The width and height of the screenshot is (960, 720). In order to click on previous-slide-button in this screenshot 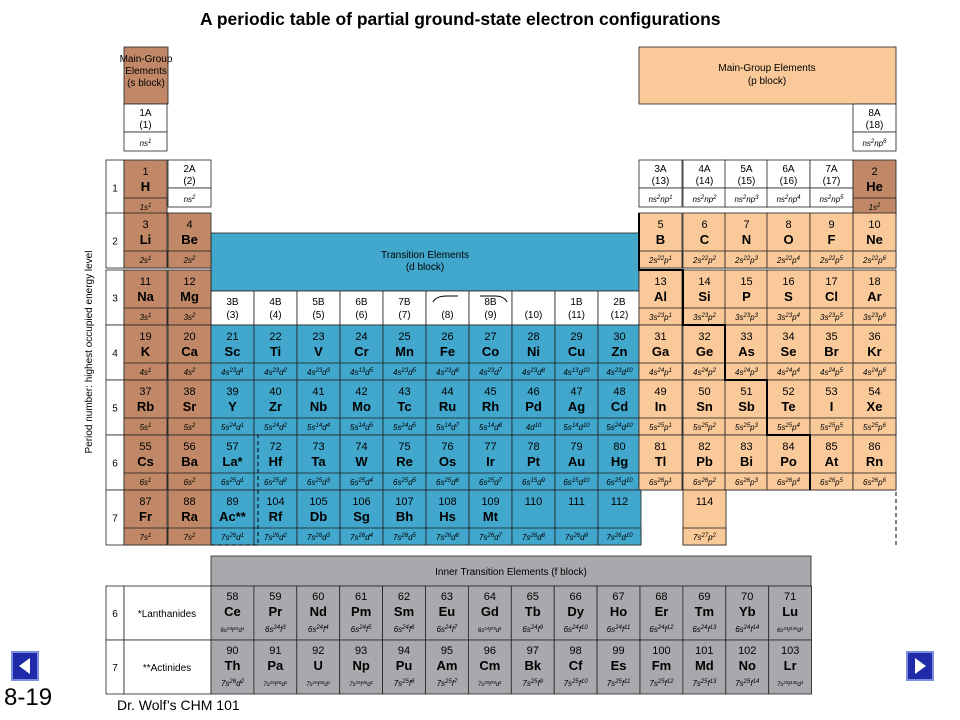, I will do `click(25, 666)`.